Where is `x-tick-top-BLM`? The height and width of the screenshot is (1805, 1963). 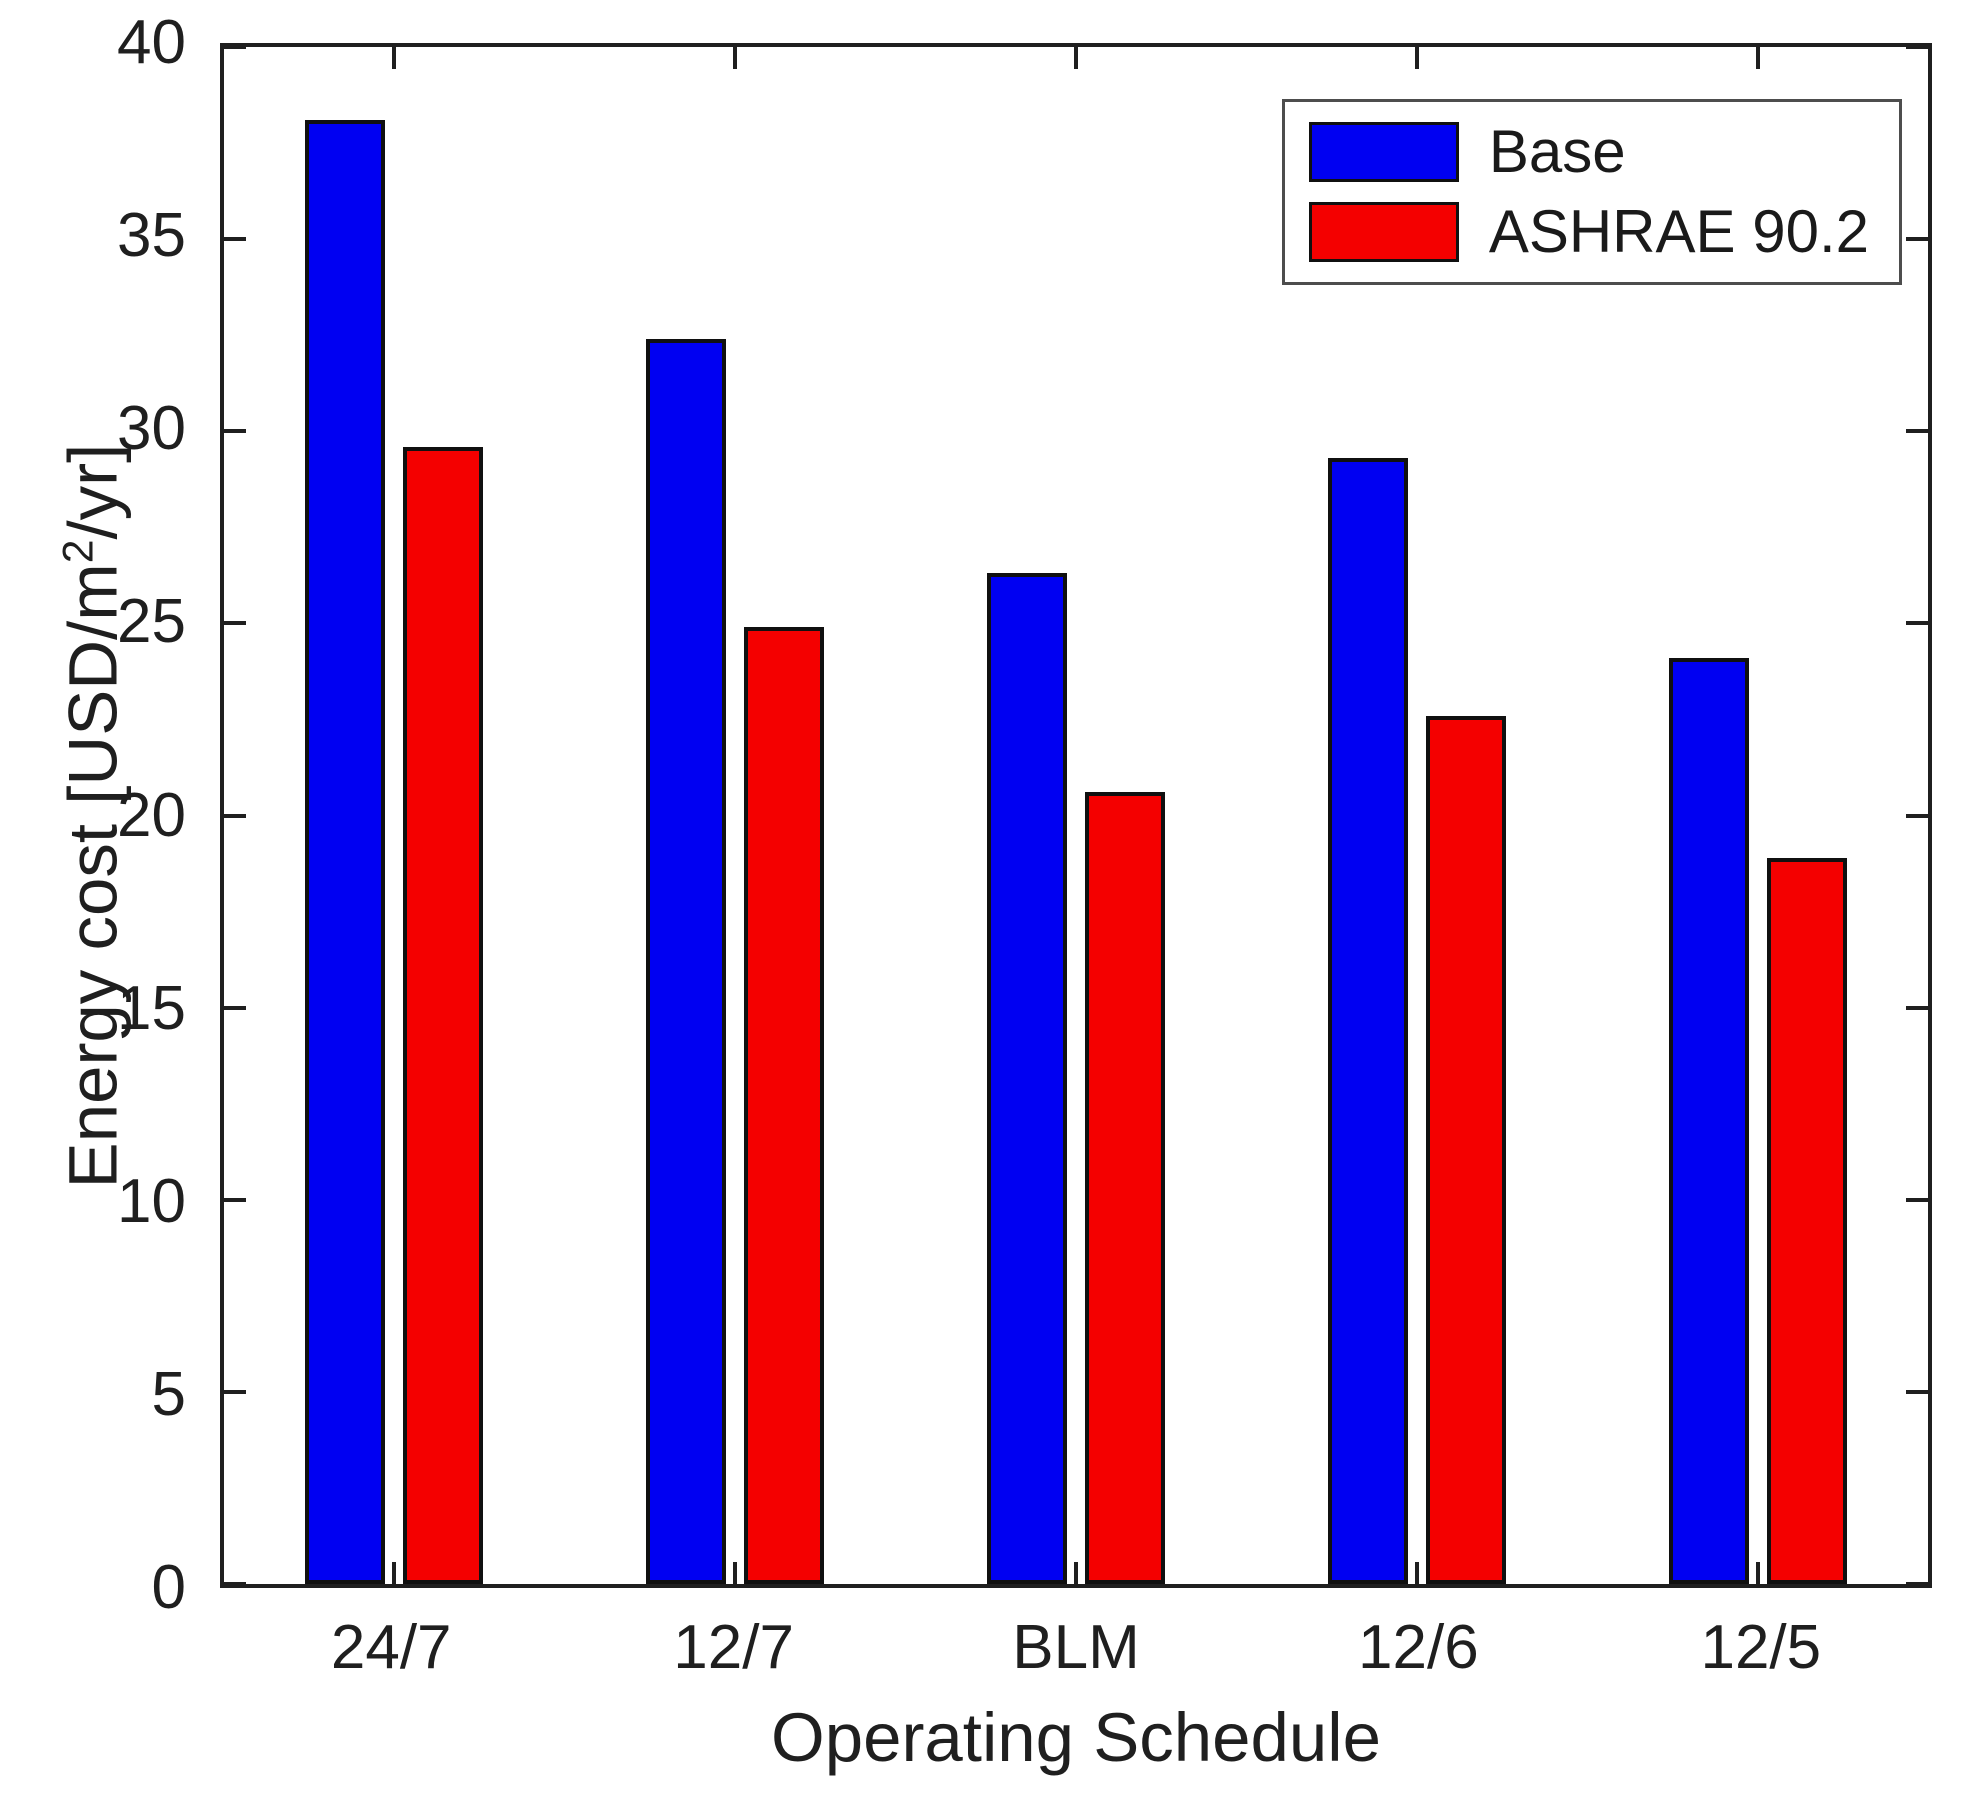
x-tick-top-BLM is located at coordinates (1076, 58).